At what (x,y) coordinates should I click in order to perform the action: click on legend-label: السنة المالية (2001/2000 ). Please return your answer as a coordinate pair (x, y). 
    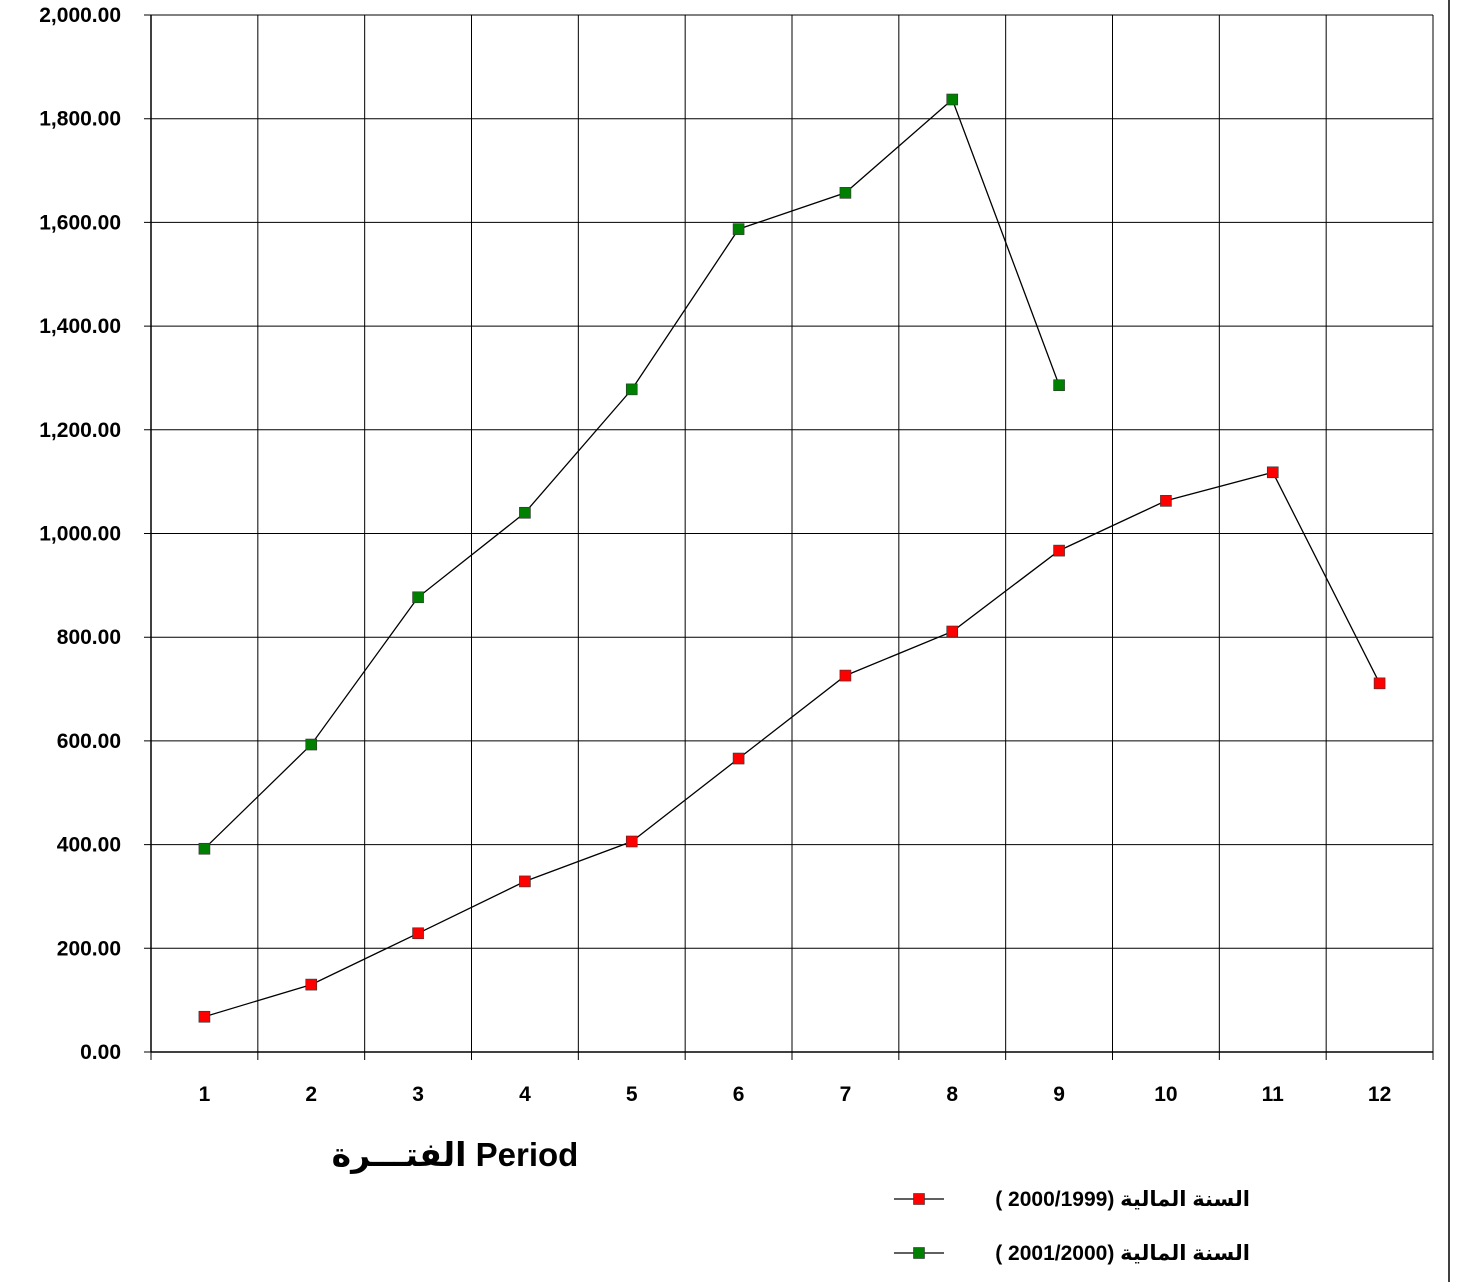
    Looking at the image, I should click on (1122, 1253).